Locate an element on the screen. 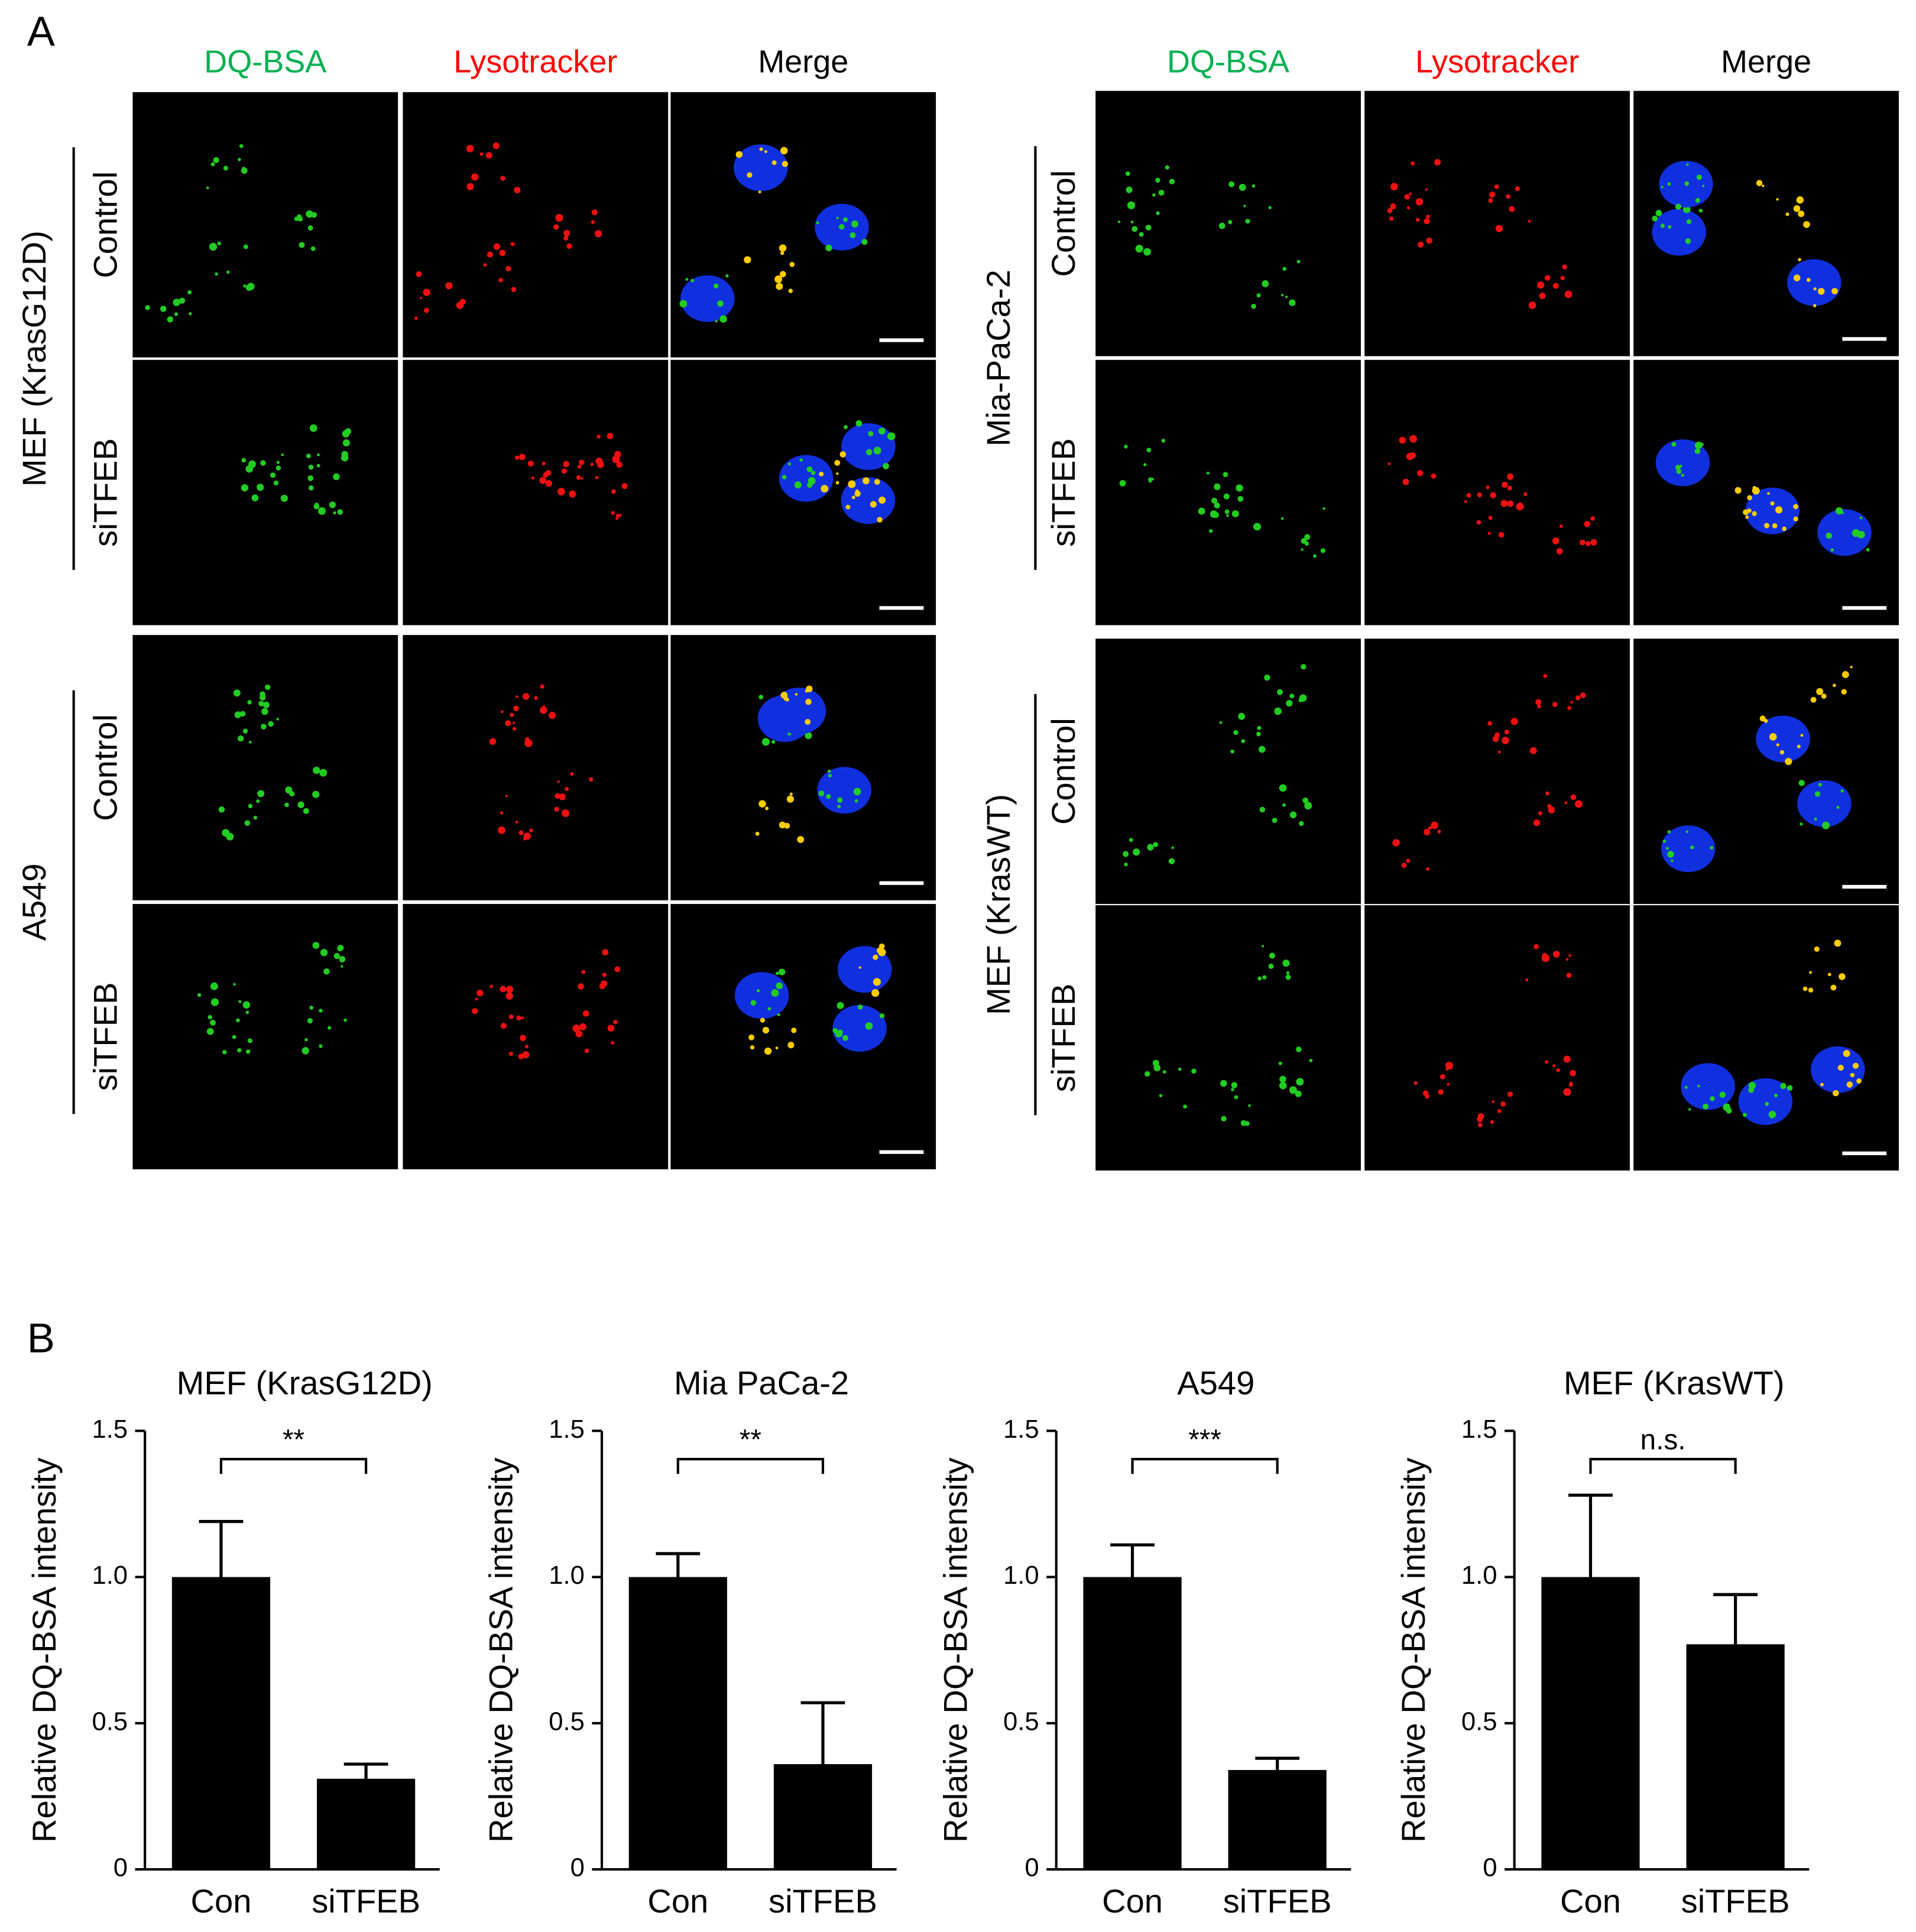 The image size is (1916, 1932). y-tick-label: 1.5 is located at coordinates (110, 1429).